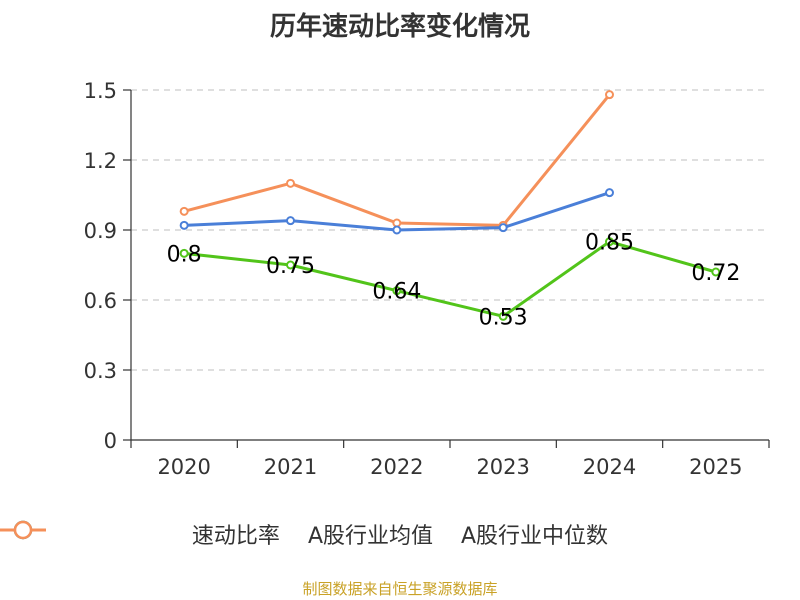  I want to click on legend-item-industry-median: A股行业中位数, so click(304, 534).